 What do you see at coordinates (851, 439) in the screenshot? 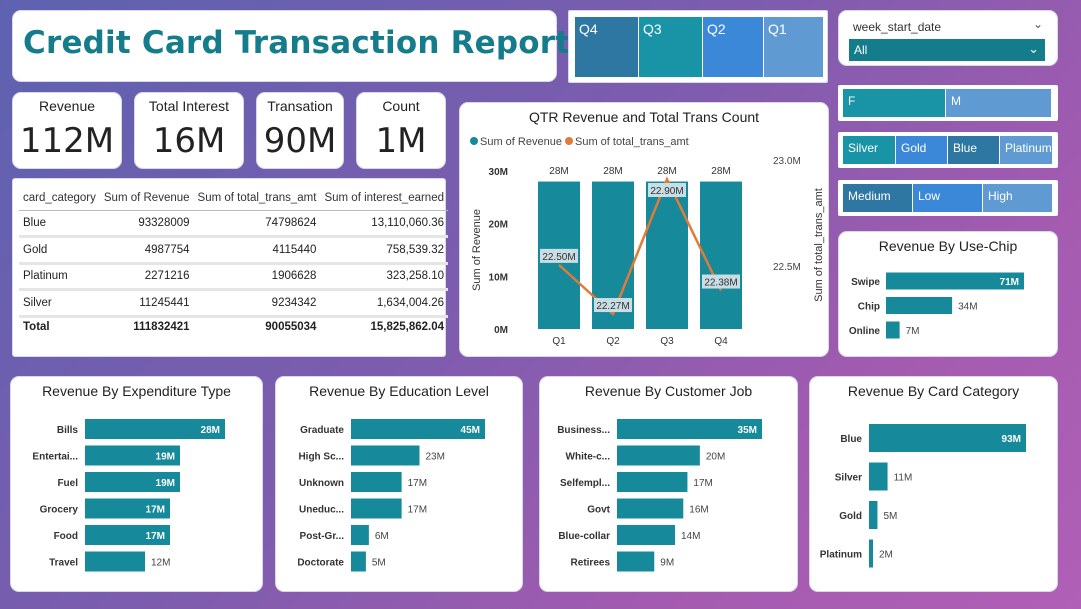
I see `category-label: Blue` at bounding box center [851, 439].